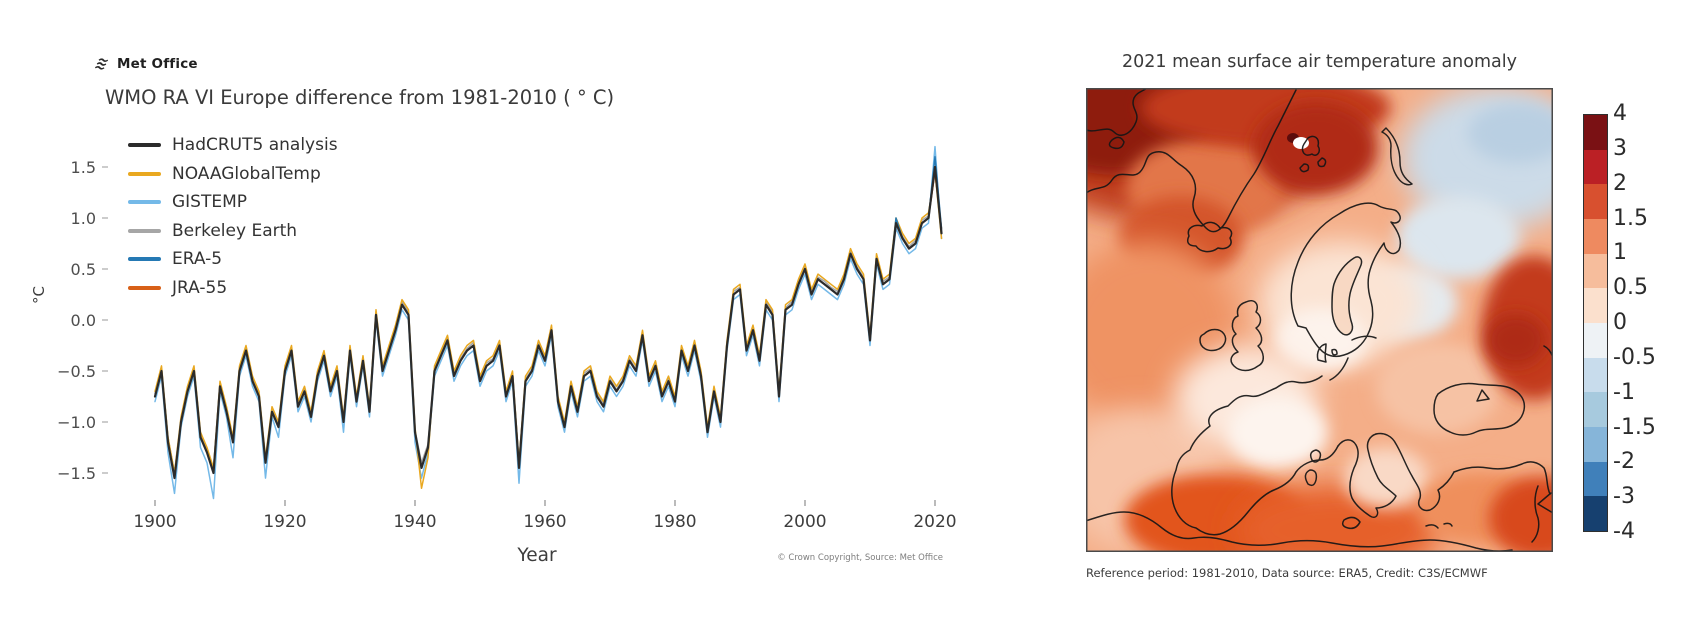  I want to click on legend-label: JRA-55, so click(200, 287).